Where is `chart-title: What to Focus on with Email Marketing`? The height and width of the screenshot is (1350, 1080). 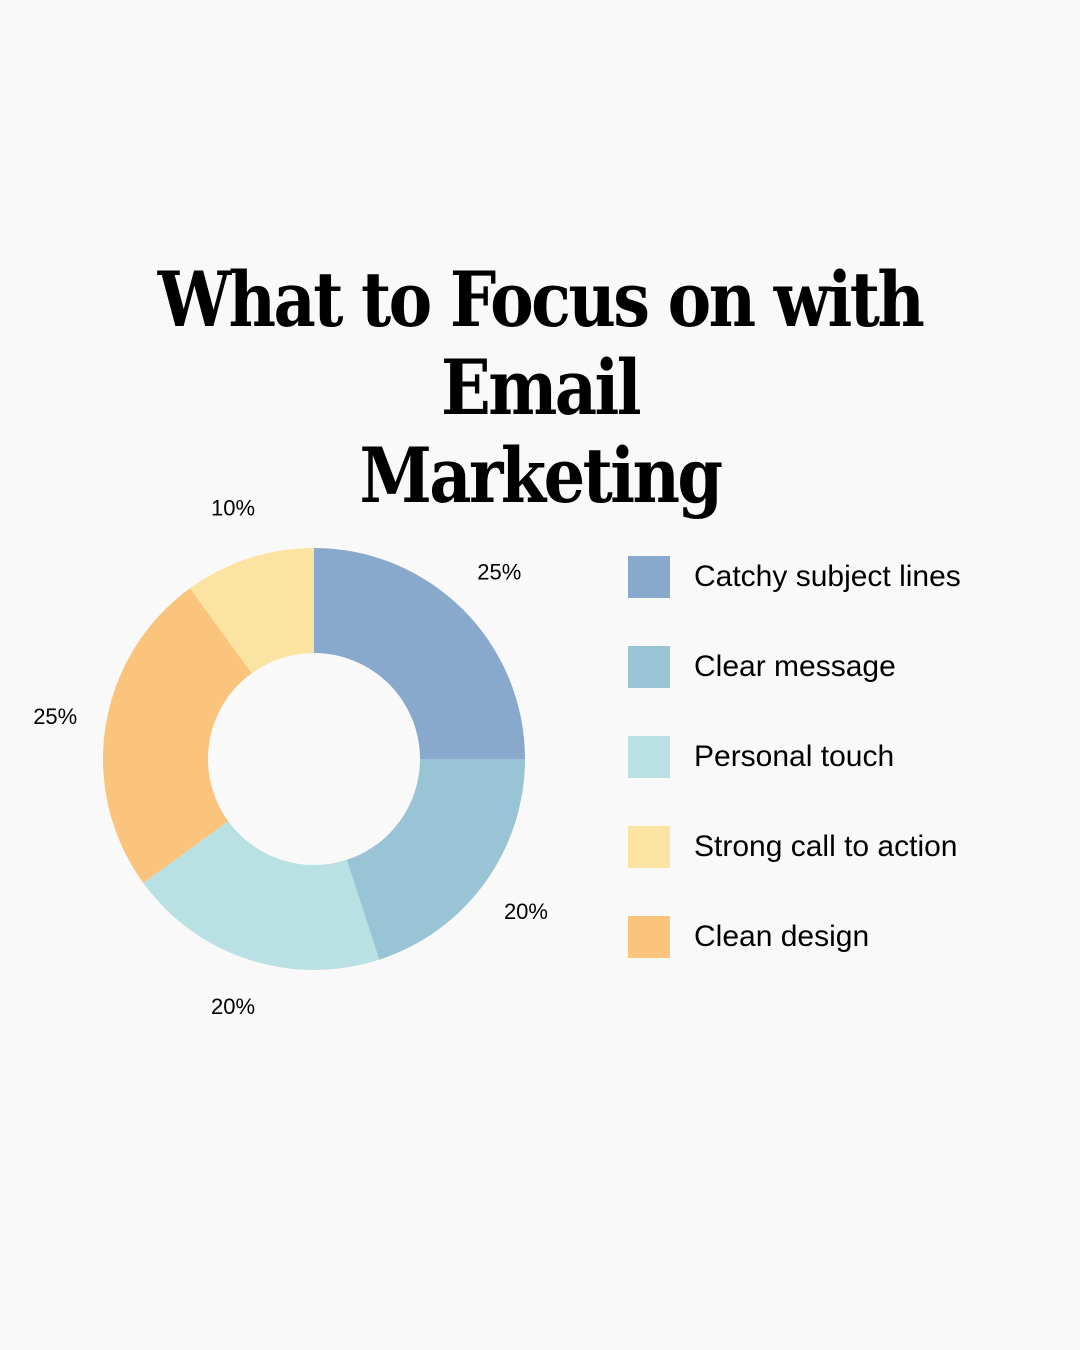 chart-title: What to Focus on with Email Marketing is located at coordinates (540, 387).